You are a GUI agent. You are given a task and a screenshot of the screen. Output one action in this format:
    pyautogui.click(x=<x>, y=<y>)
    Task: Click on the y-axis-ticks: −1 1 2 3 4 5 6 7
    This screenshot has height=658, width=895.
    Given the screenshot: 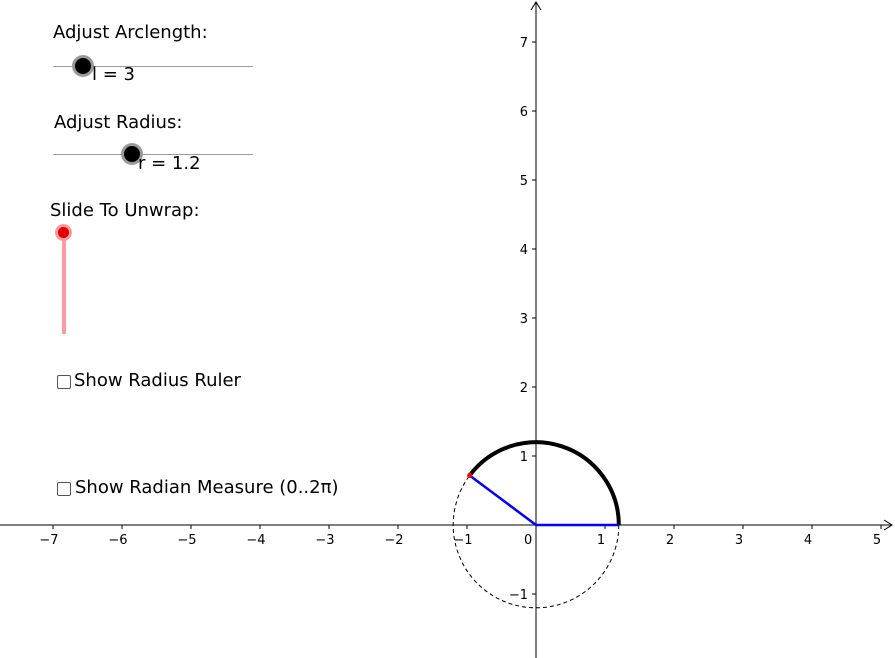 What is the action you would take?
    pyautogui.click(x=522, y=319)
    